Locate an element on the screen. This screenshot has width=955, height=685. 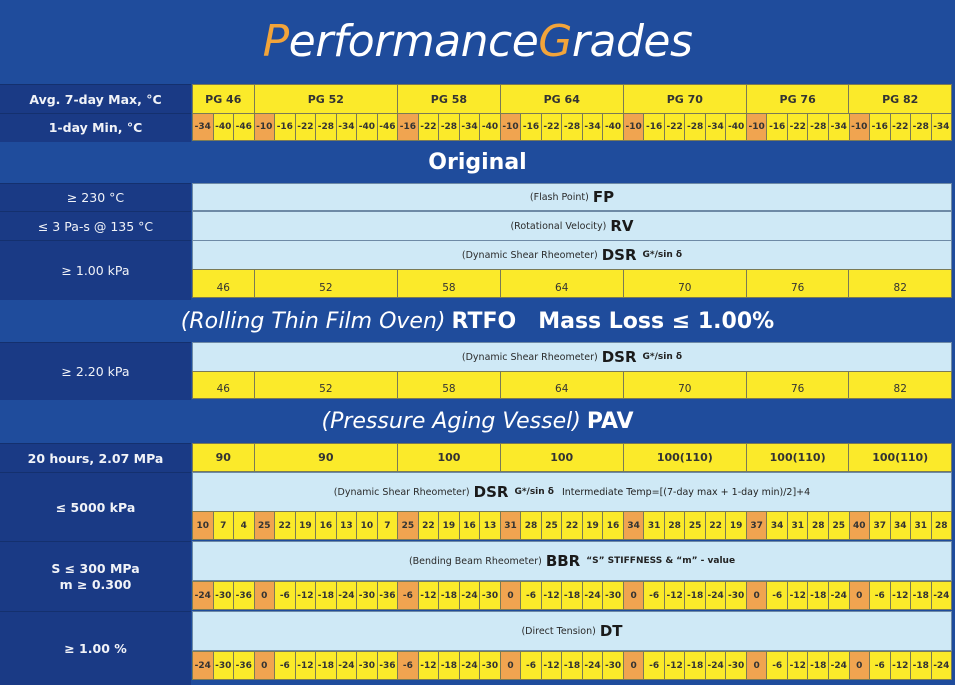
dt-criteria: ≥ 1.00 % is located at coordinates (95, 648).